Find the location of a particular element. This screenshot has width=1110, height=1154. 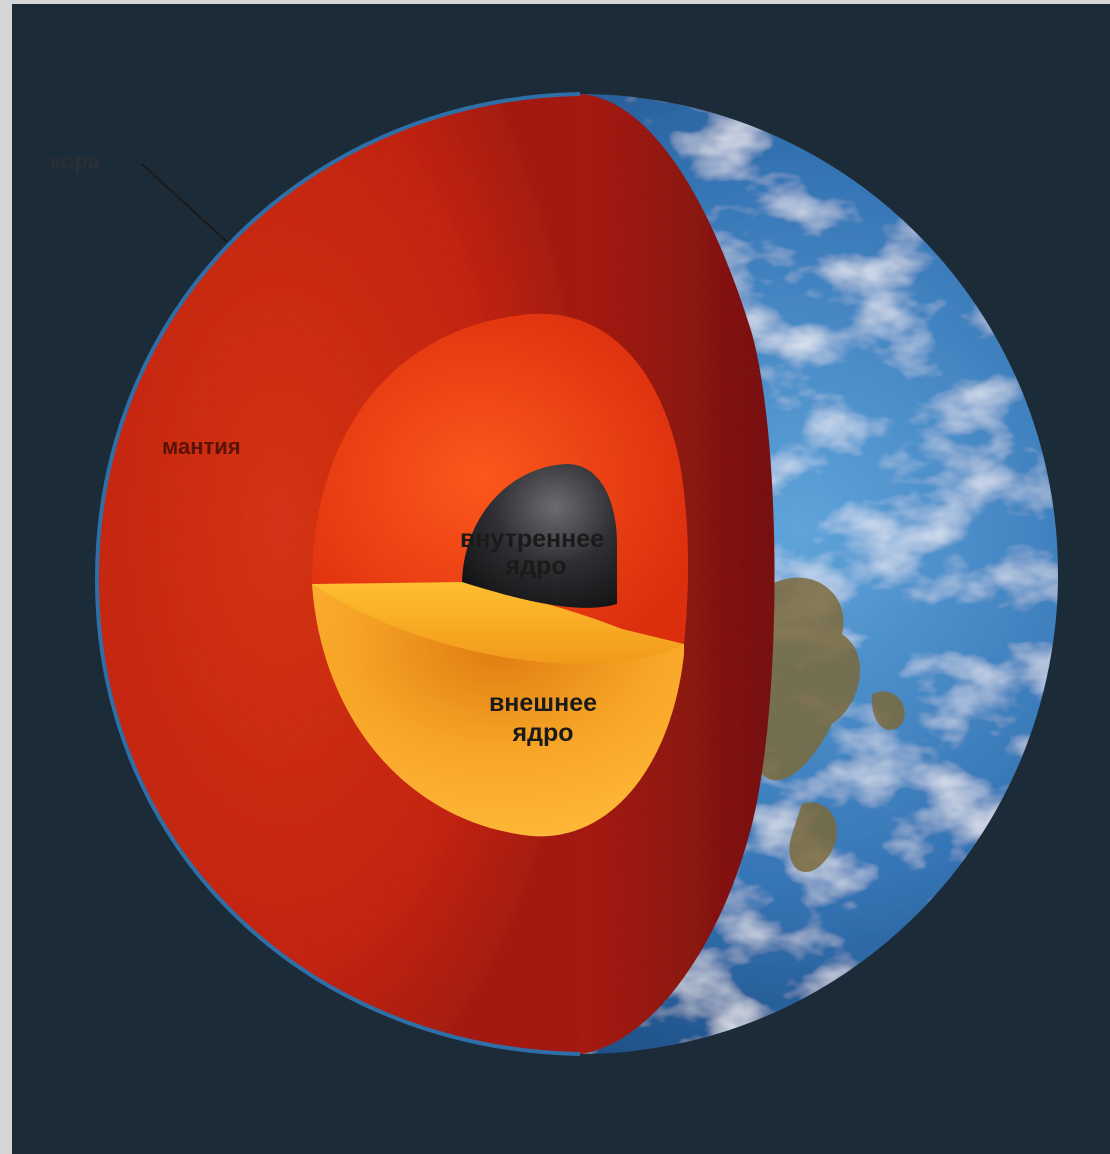

mantle-label: мантия is located at coordinates (201, 446).